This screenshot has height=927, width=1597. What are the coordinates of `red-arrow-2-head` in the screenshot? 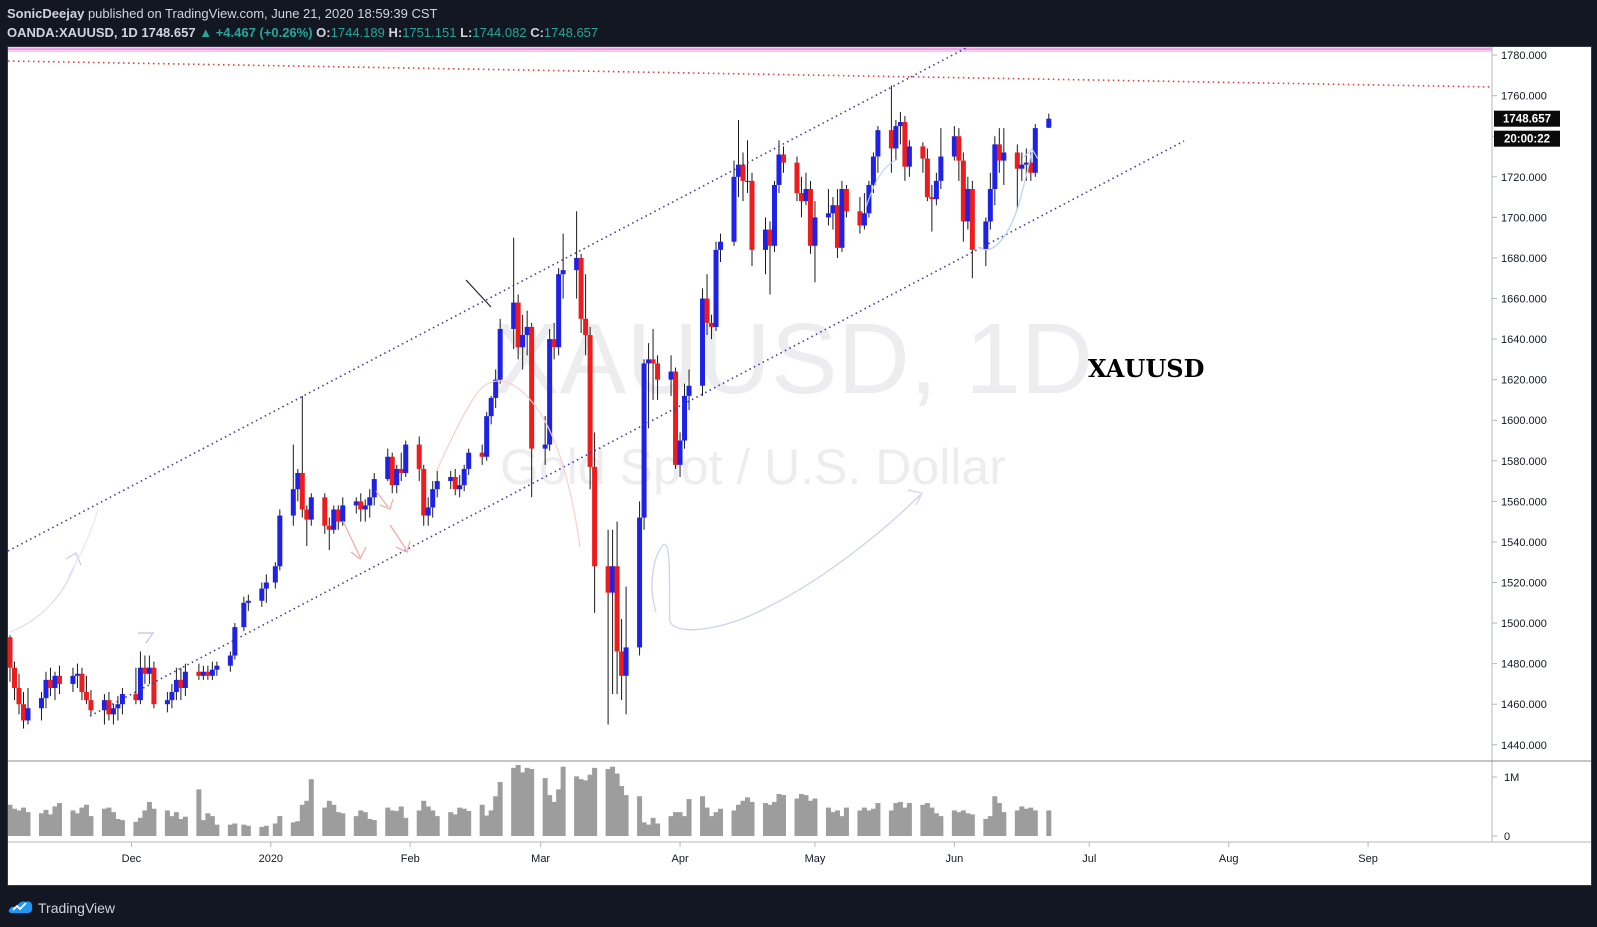 It's located at (386, 504).